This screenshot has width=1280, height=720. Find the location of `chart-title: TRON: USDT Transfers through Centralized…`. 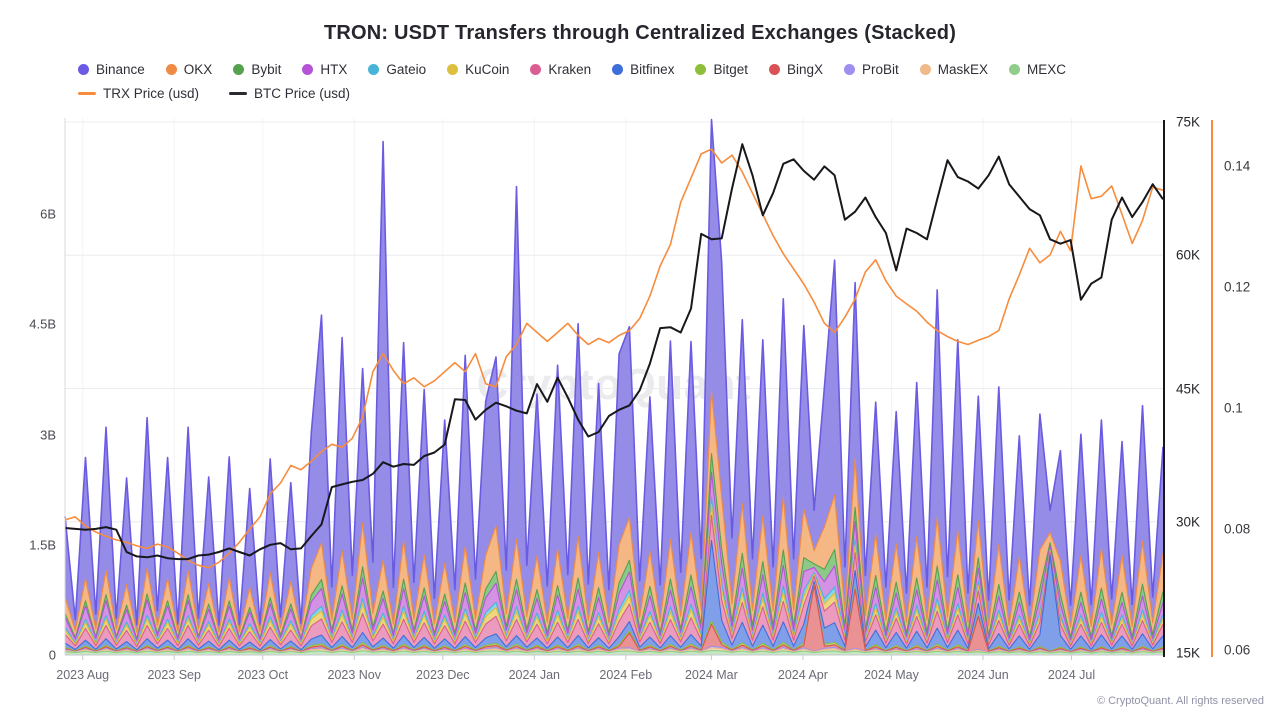

chart-title: TRON: USDT Transfers through Centralized… is located at coordinates (640, 33).